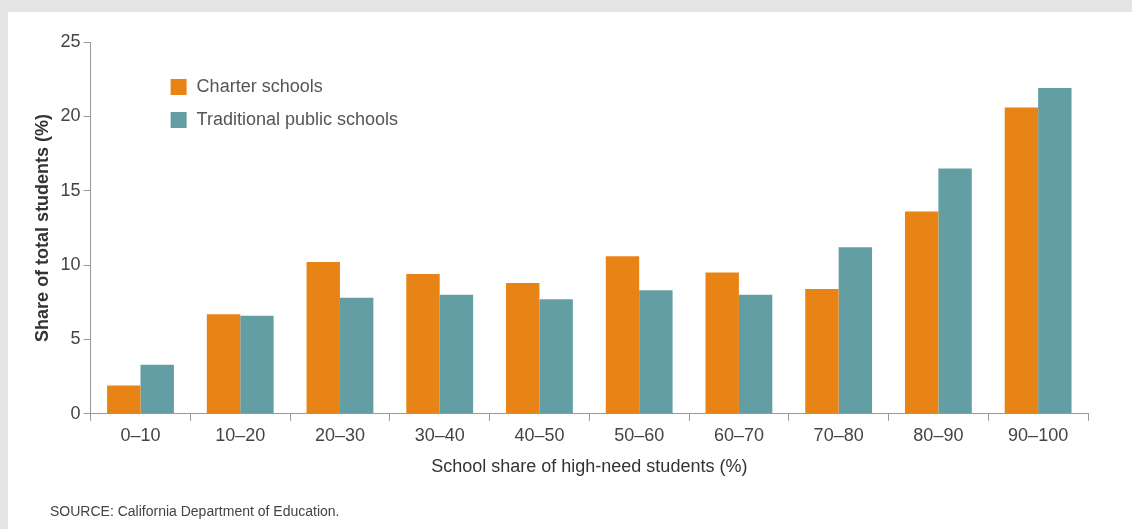  Describe the element at coordinates (297, 118) in the screenshot. I see `legend-label: Traditional public schools` at that location.